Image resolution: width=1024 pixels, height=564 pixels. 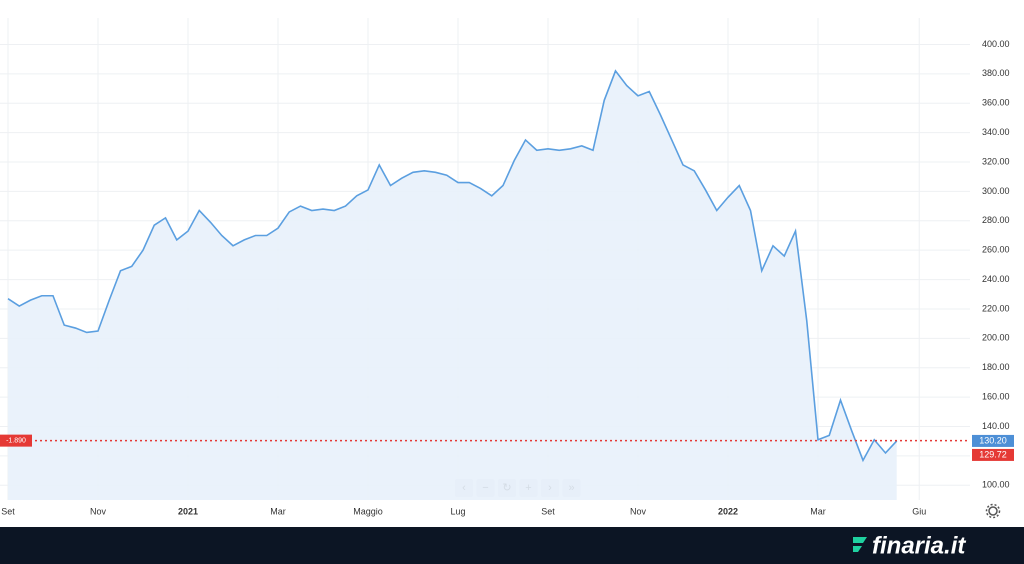 I want to click on y-tick-label: 400.00, so click(x=996, y=44).